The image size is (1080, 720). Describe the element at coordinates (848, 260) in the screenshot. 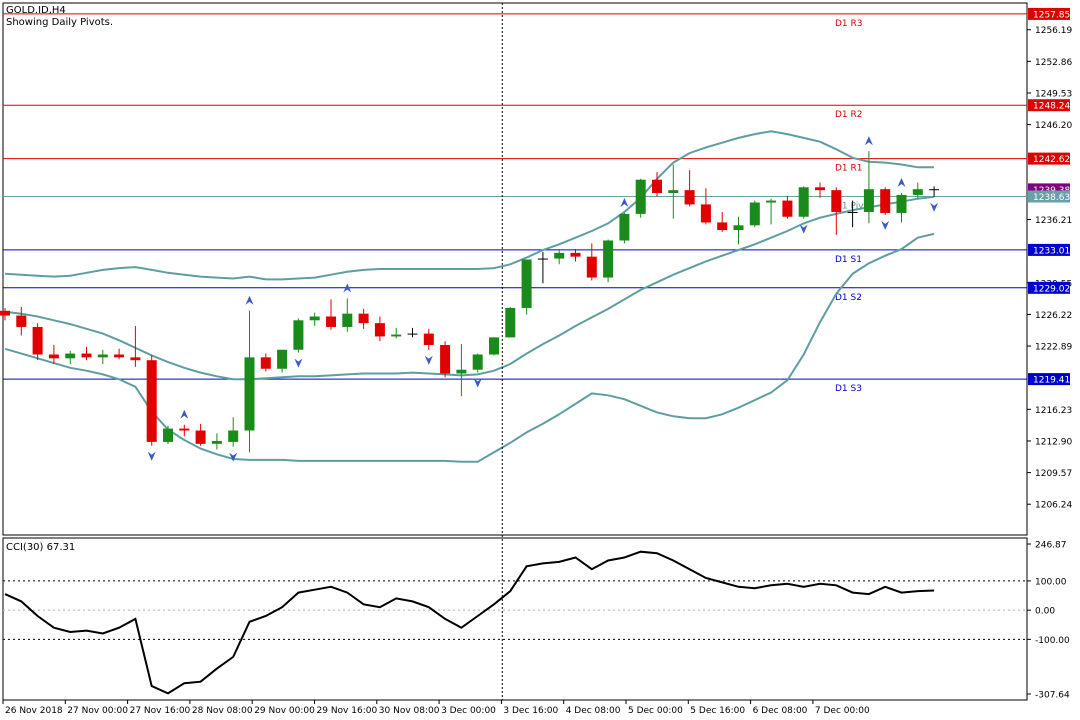

I see `pivot-line-label: D1 S1` at that location.